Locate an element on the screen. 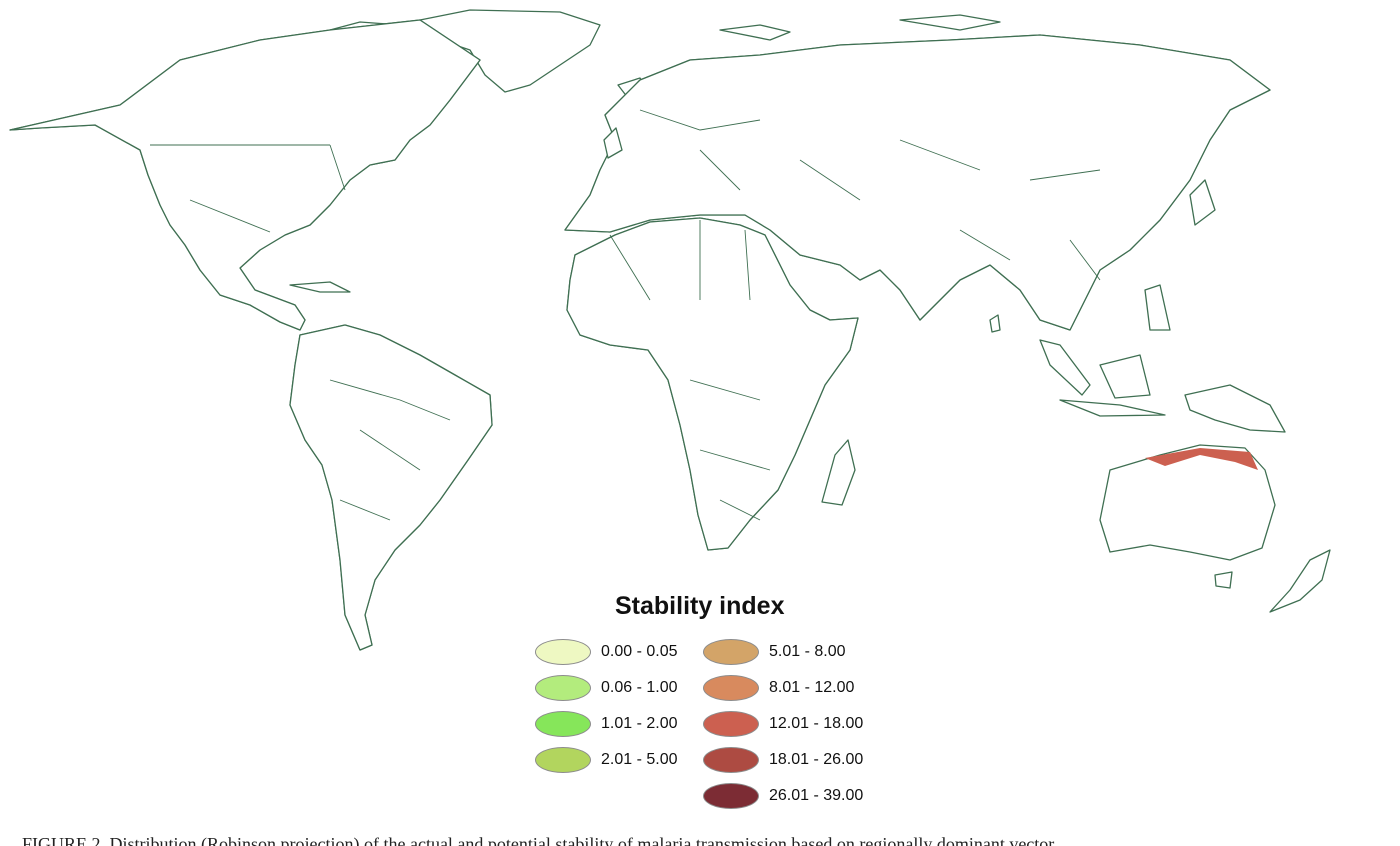  legend-label: 0.00 - 0.05 is located at coordinates (639, 651).